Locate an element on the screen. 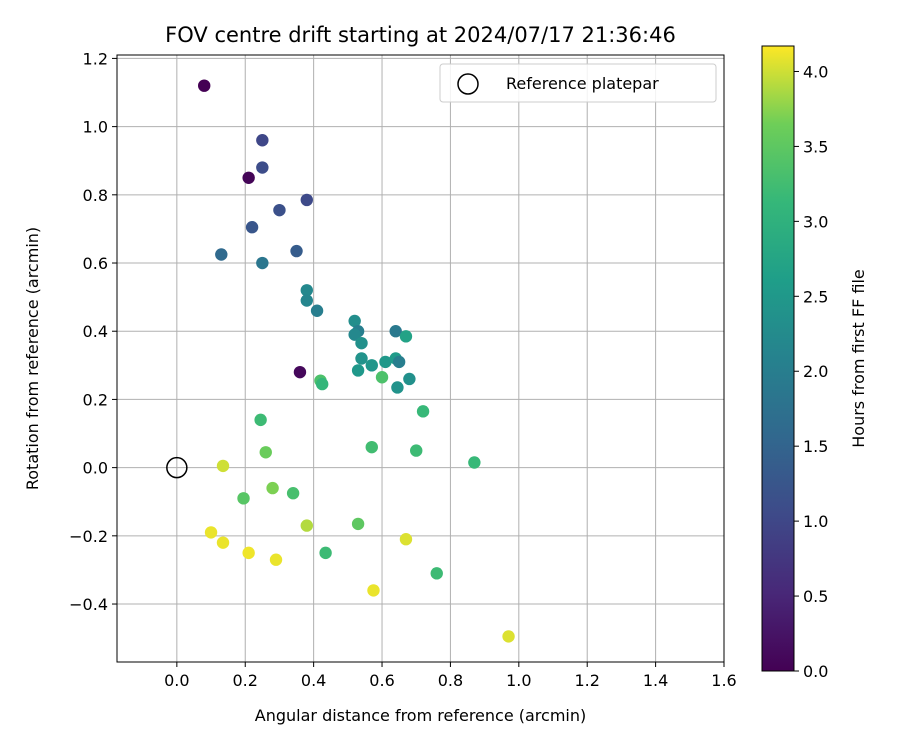 This screenshot has width=900, height=750. y-tick-label: 1.2 is located at coordinates (95, 58).